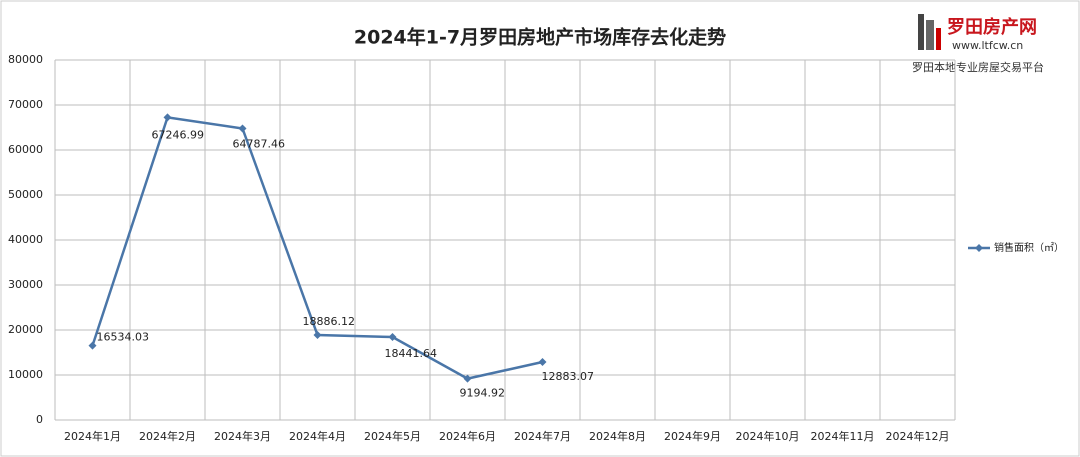  I want to click on y-tick-label: 50000, so click(25, 194).